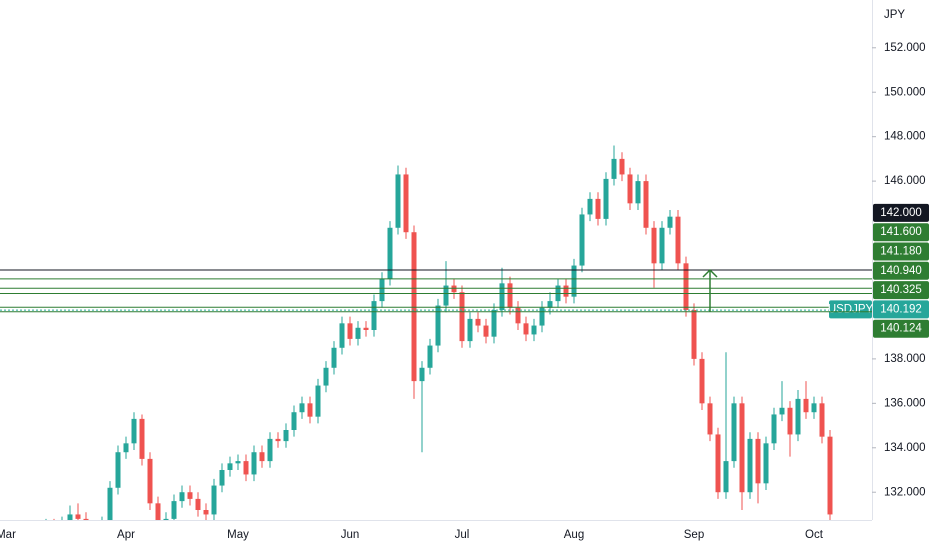 Image resolution: width=932 pixels, height=550 pixels. What do you see at coordinates (905, 448) in the screenshot?
I see `y-tick-label: 134.000` at bounding box center [905, 448].